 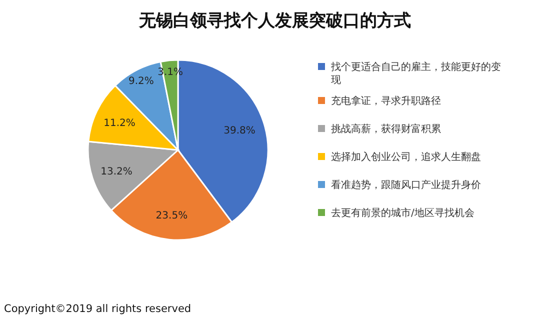 What do you see at coordinates (240, 131) in the screenshot?
I see `data-label: 39.8%` at bounding box center [240, 131].